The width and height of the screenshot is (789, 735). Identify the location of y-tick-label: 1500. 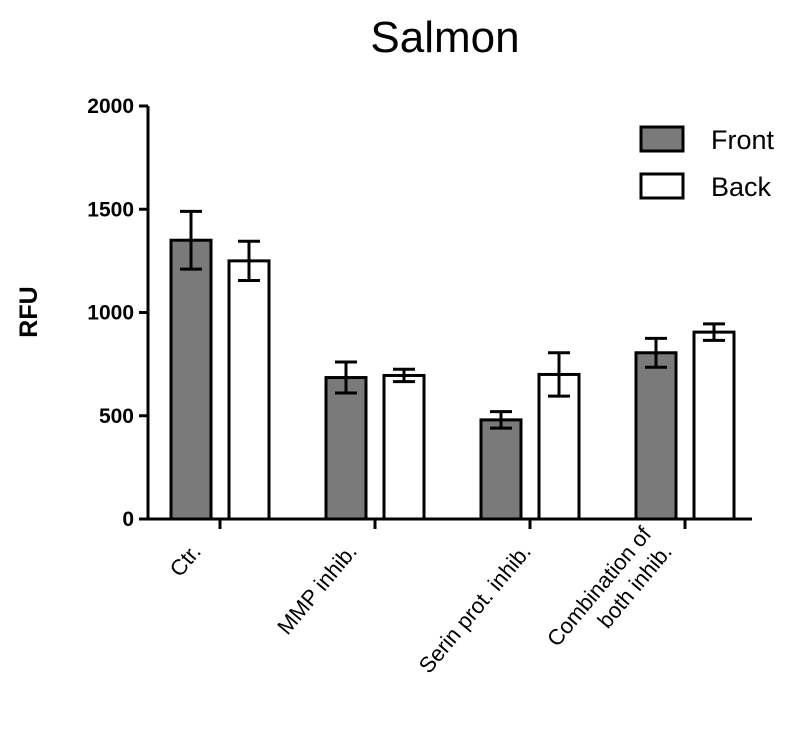
(110, 209).